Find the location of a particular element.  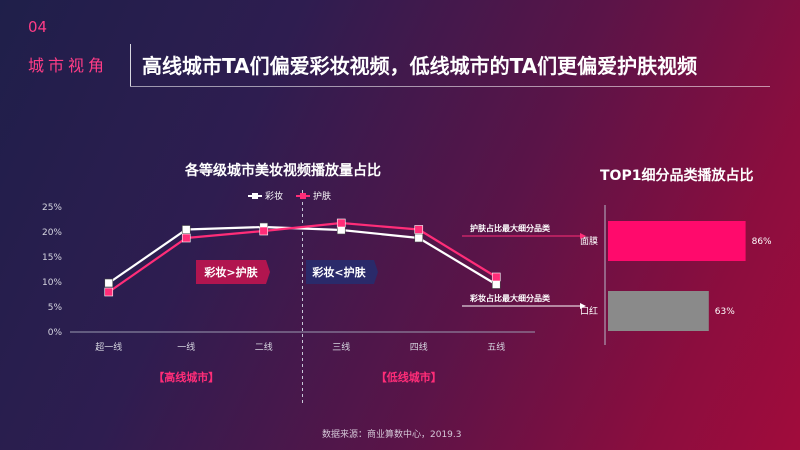

line-chart-title: 各等级城市美妆视频播放量占比 is located at coordinates (283, 171).